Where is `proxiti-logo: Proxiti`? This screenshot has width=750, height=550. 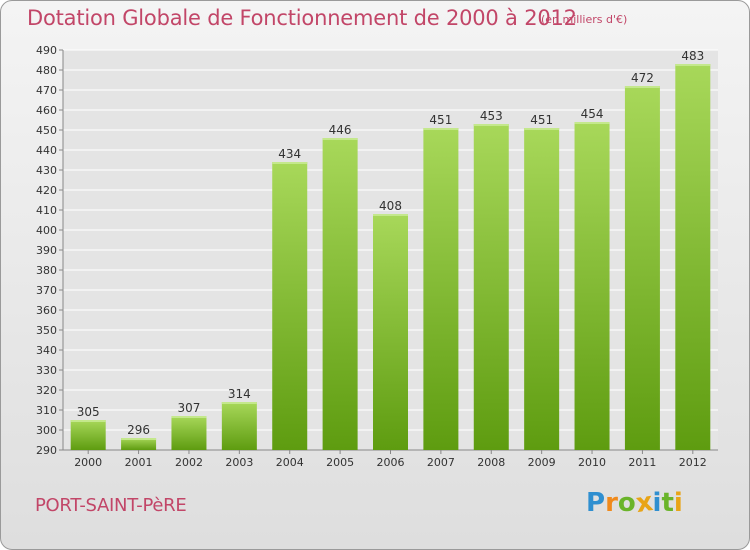
proxiti-logo: Proxiti is located at coordinates (634, 503).